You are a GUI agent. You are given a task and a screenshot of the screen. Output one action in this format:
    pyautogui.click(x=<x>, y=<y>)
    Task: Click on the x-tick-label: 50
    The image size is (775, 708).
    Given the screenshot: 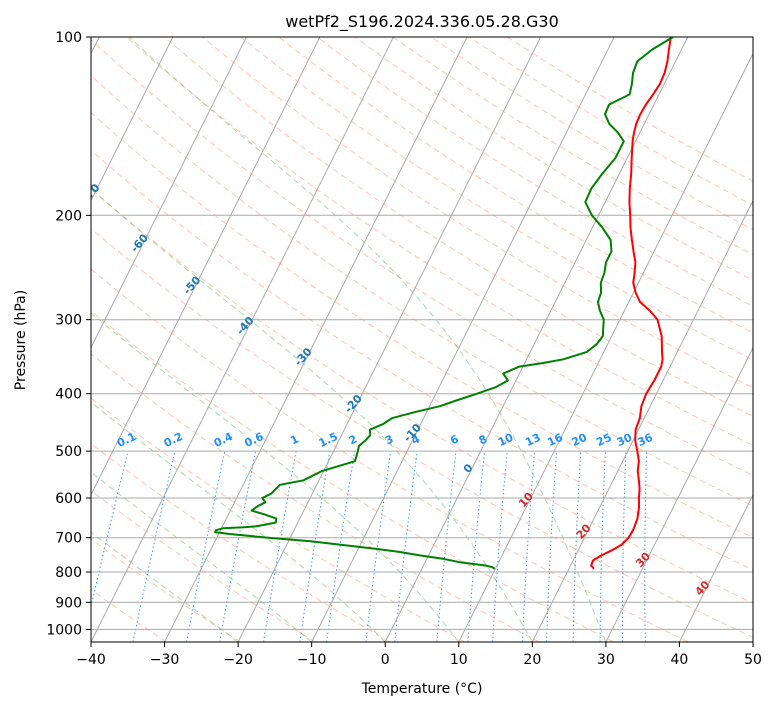 What is the action you would take?
    pyautogui.click(x=753, y=660)
    